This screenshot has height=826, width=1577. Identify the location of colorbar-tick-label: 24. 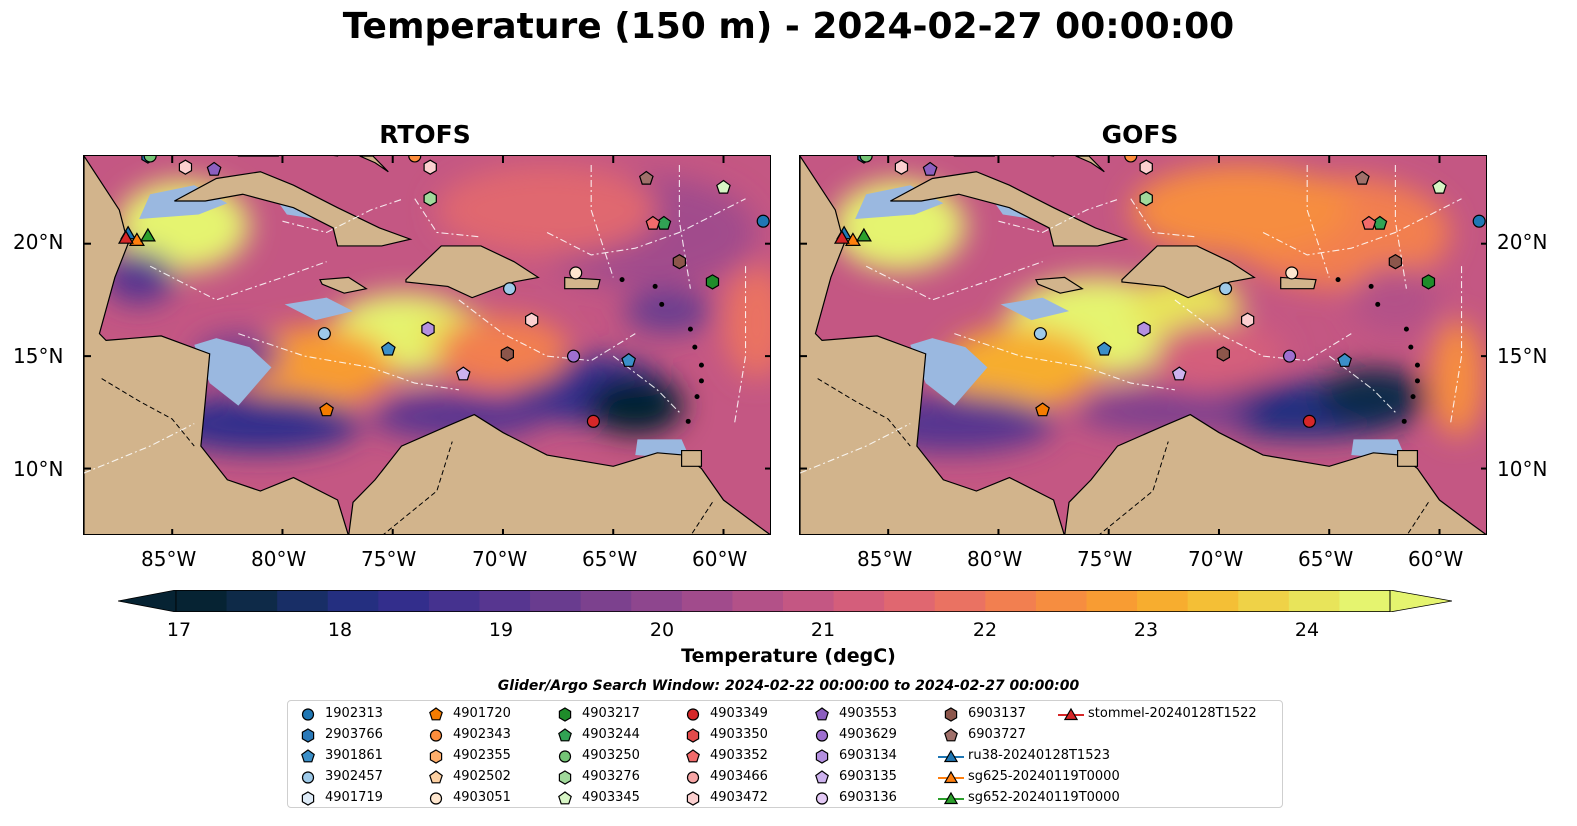
(1307, 630).